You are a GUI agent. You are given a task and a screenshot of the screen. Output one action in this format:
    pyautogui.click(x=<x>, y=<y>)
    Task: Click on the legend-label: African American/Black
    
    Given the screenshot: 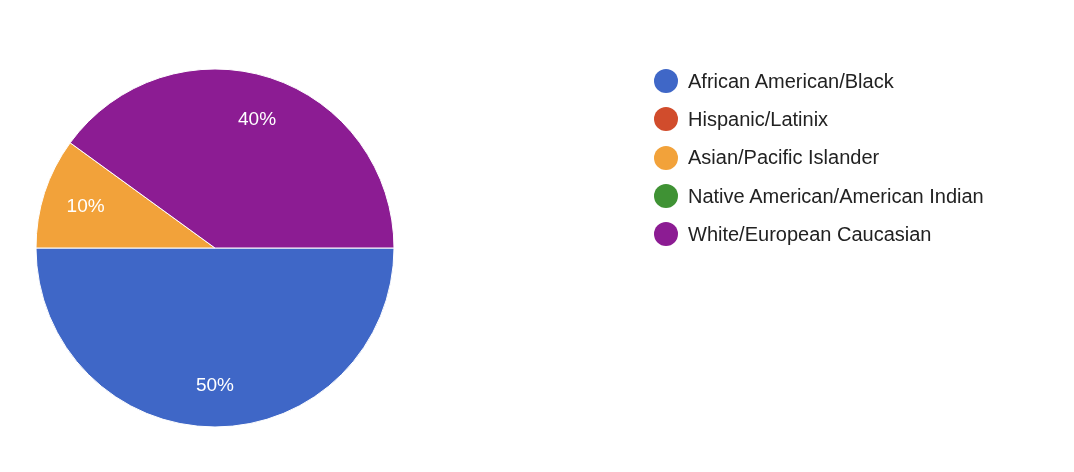 What is the action you would take?
    pyautogui.click(x=791, y=81)
    